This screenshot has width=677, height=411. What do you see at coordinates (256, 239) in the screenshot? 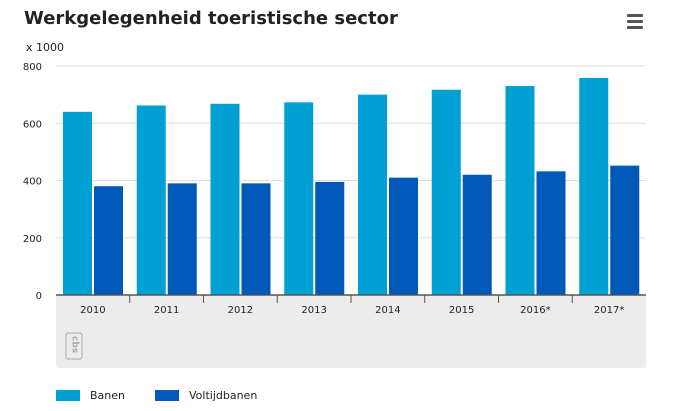
I see `bar-voltijdbanen-2012` at bounding box center [256, 239].